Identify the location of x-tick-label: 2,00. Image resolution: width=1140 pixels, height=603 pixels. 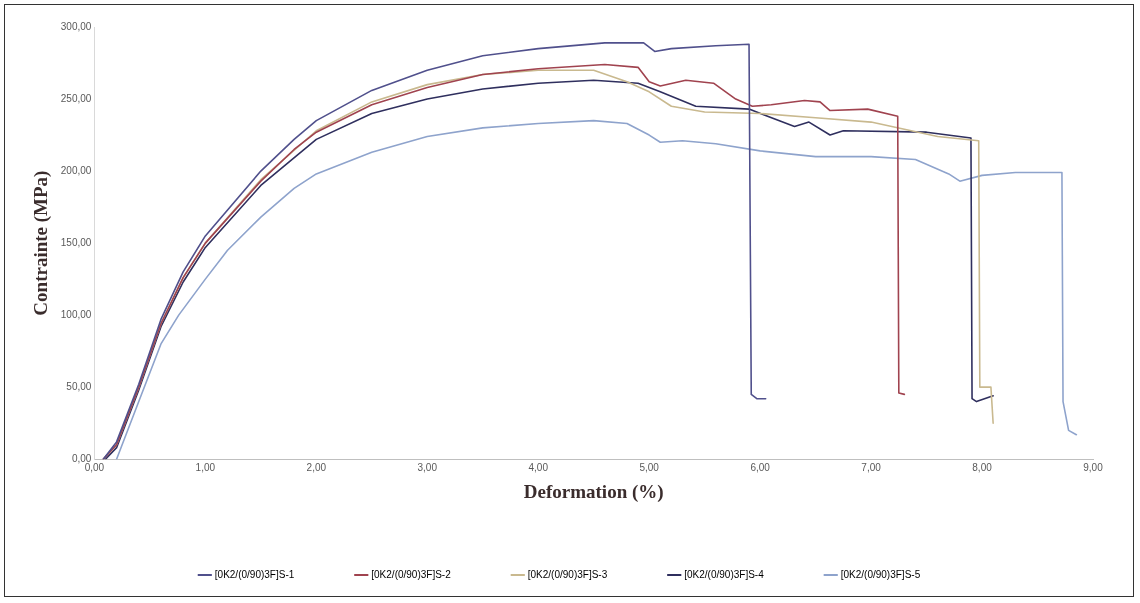
(316, 467).